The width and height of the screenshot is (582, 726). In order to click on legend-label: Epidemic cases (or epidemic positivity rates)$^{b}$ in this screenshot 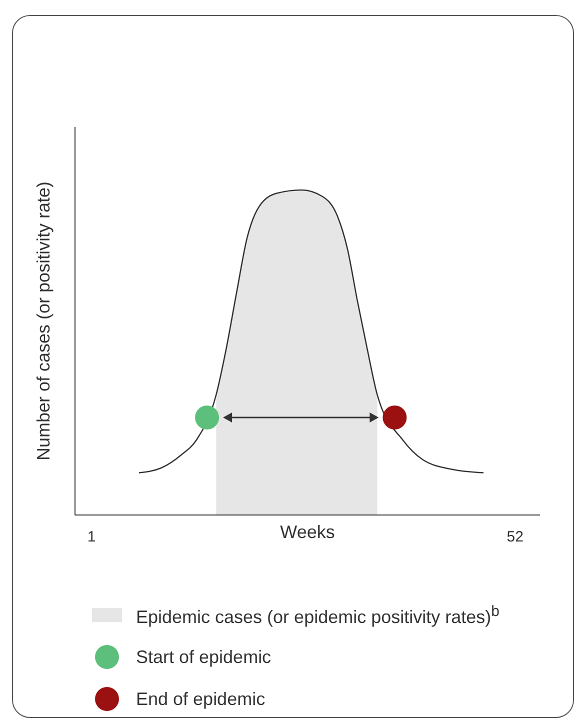, I will do `click(318, 615)`.